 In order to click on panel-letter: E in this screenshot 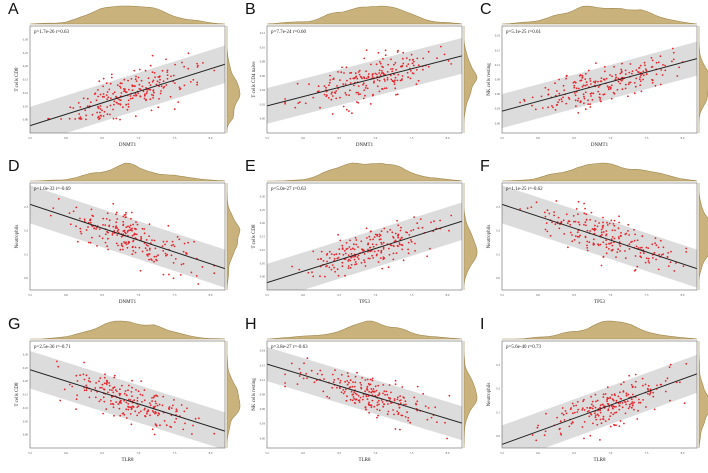, I will do `click(250, 166)`.